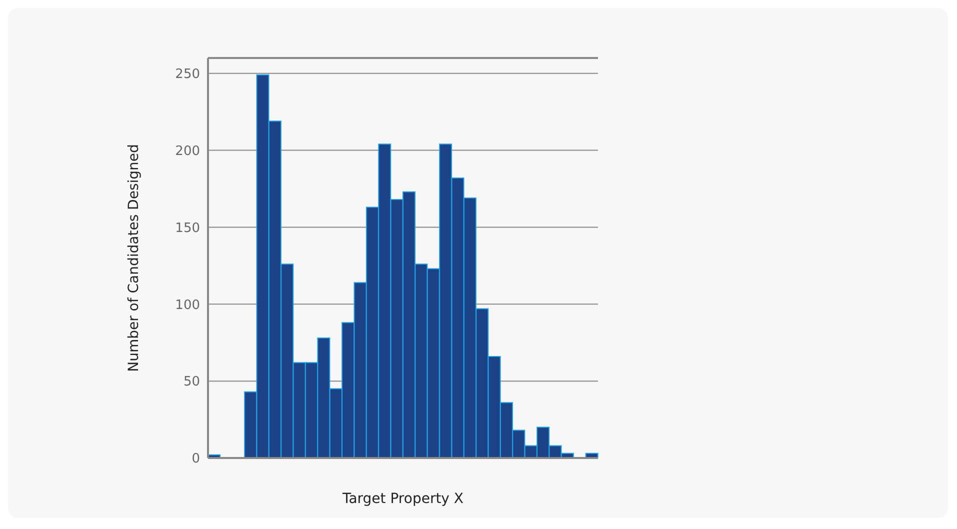 The height and width of the screenshot is (529, 957). I want to click on y-tick-label: 200, so click(187, 151).